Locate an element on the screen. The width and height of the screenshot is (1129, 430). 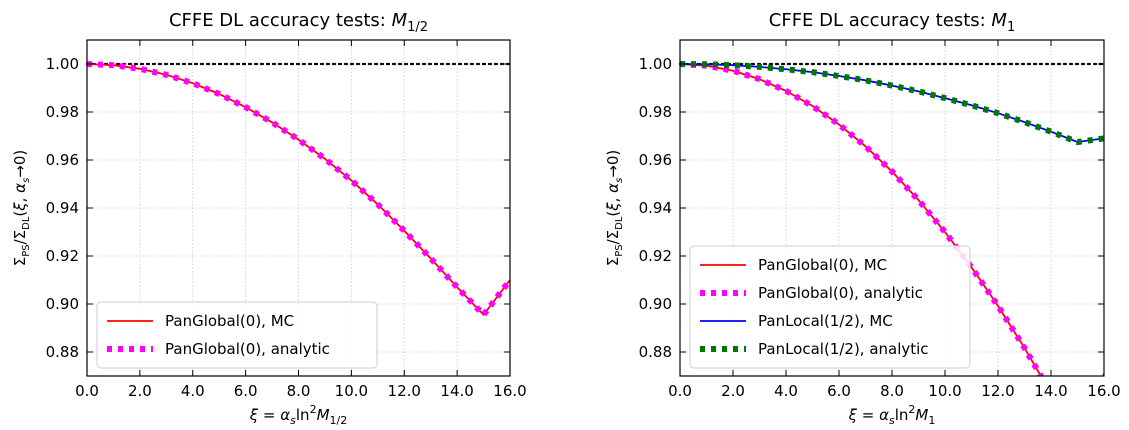
legend-label: PanLocal(1/2), analytic is located at coordinates (843, 349).